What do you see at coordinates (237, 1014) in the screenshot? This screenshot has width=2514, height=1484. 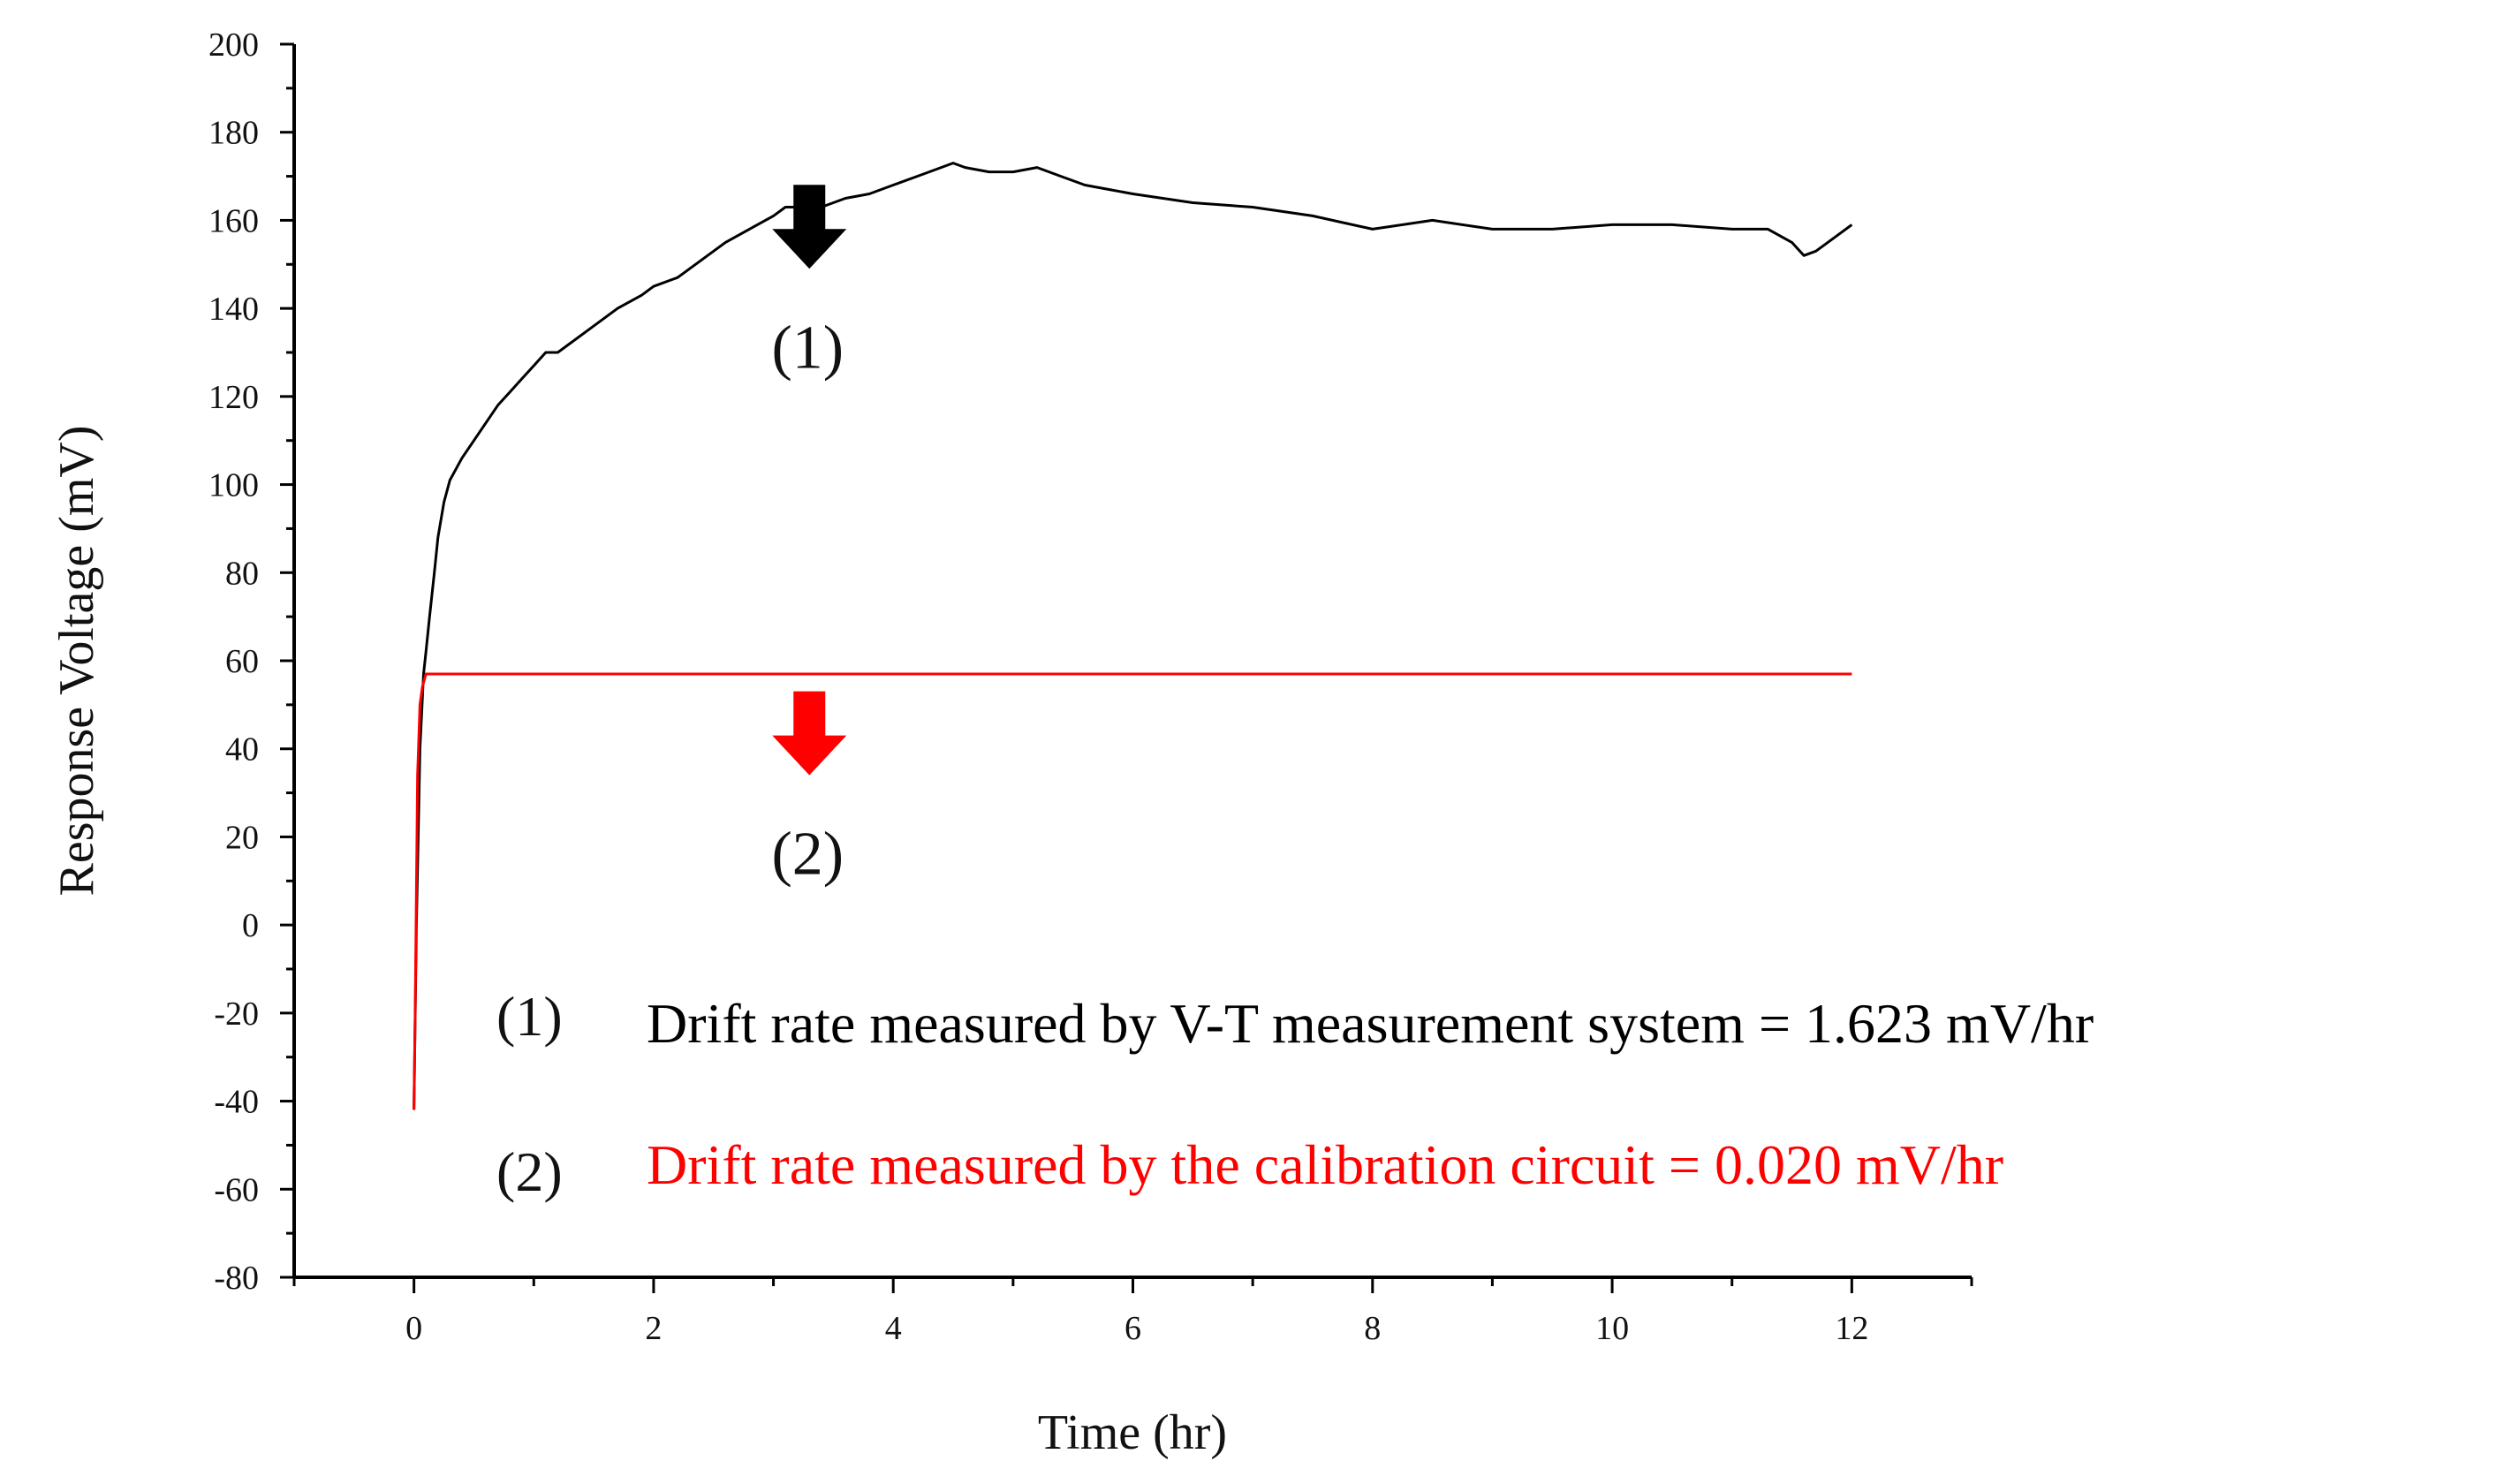 I see `y-tick-label: -20` at bounding box center [237, 1014].